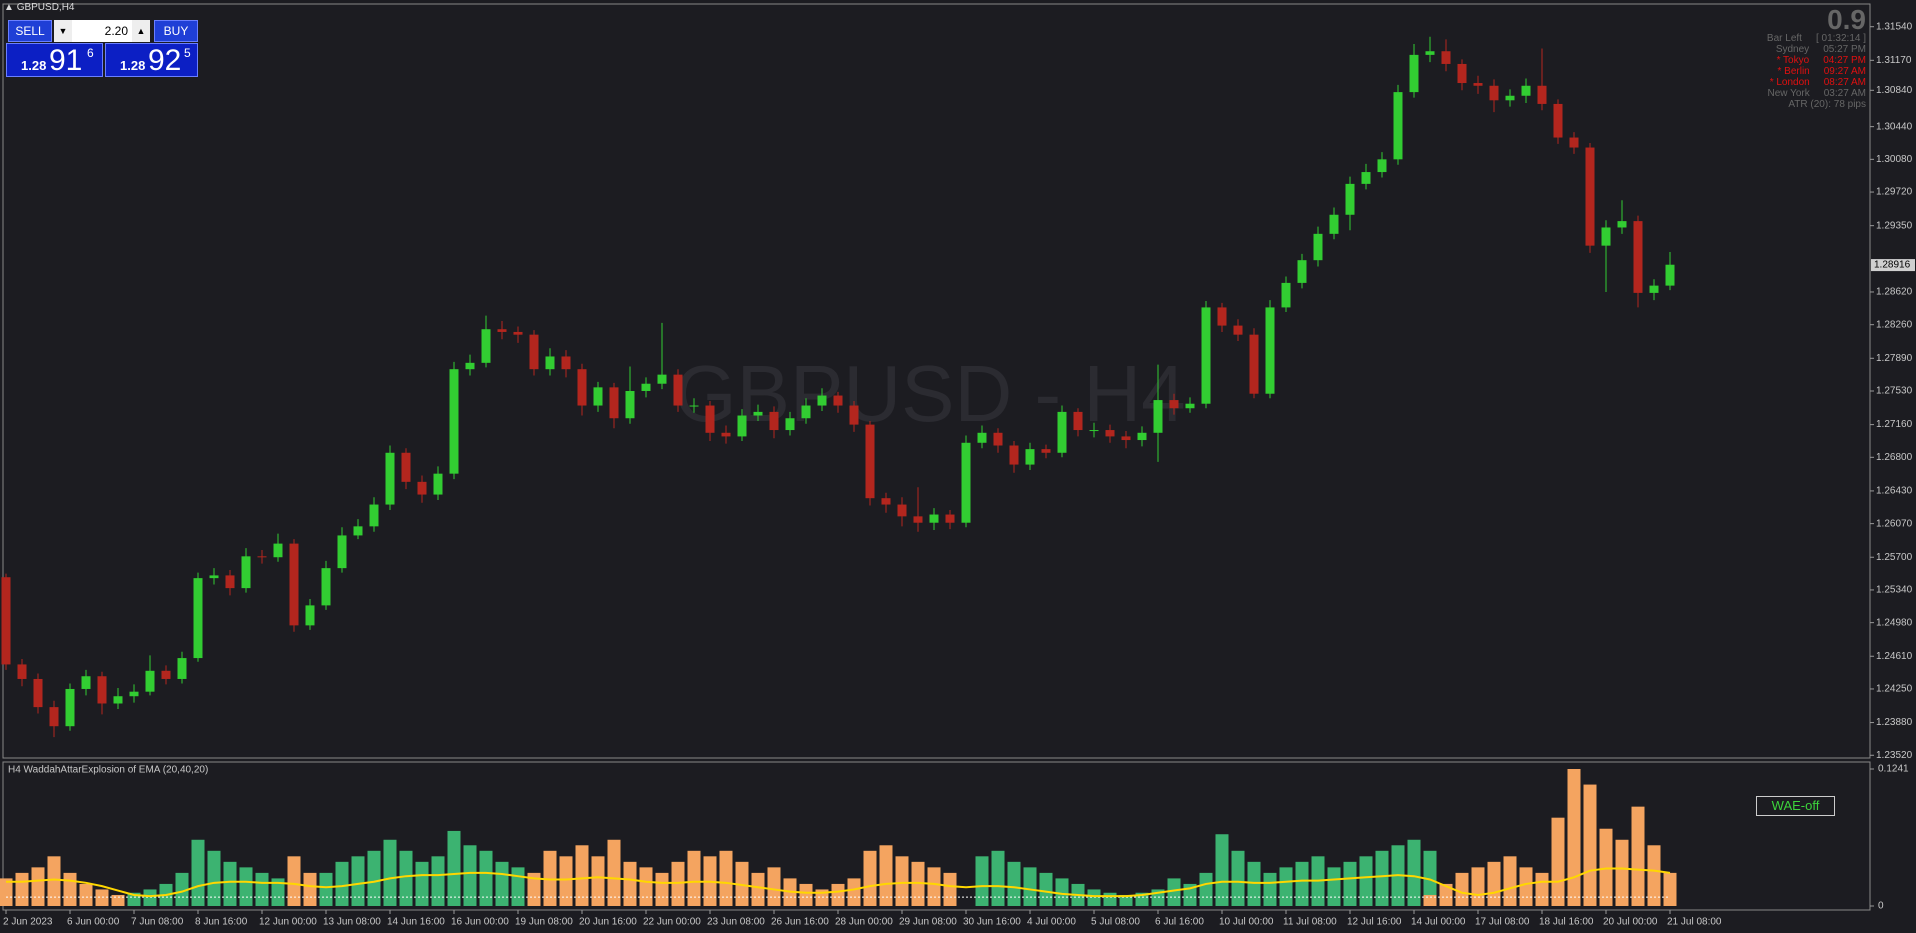 The width and height of the screenshot is (1916, 933). Describe the element at coordinates (1893, 265) in the screenshot. I see `last-price-box` at that location.